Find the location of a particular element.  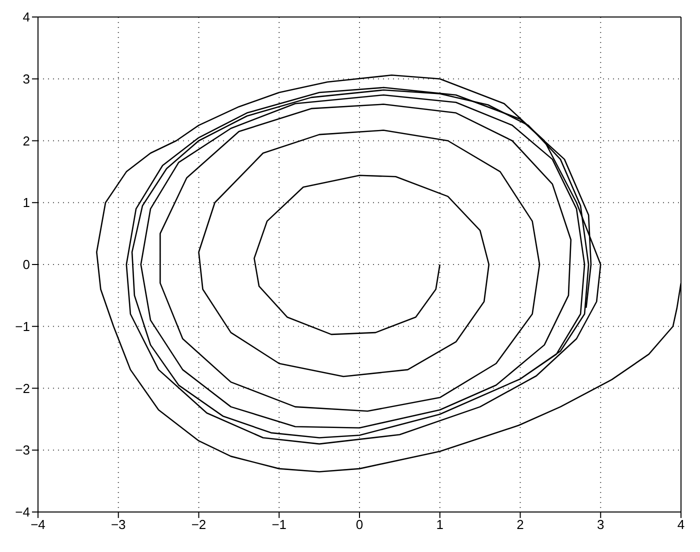

y-tick-label: 1 is located at coordinates (26, 202).